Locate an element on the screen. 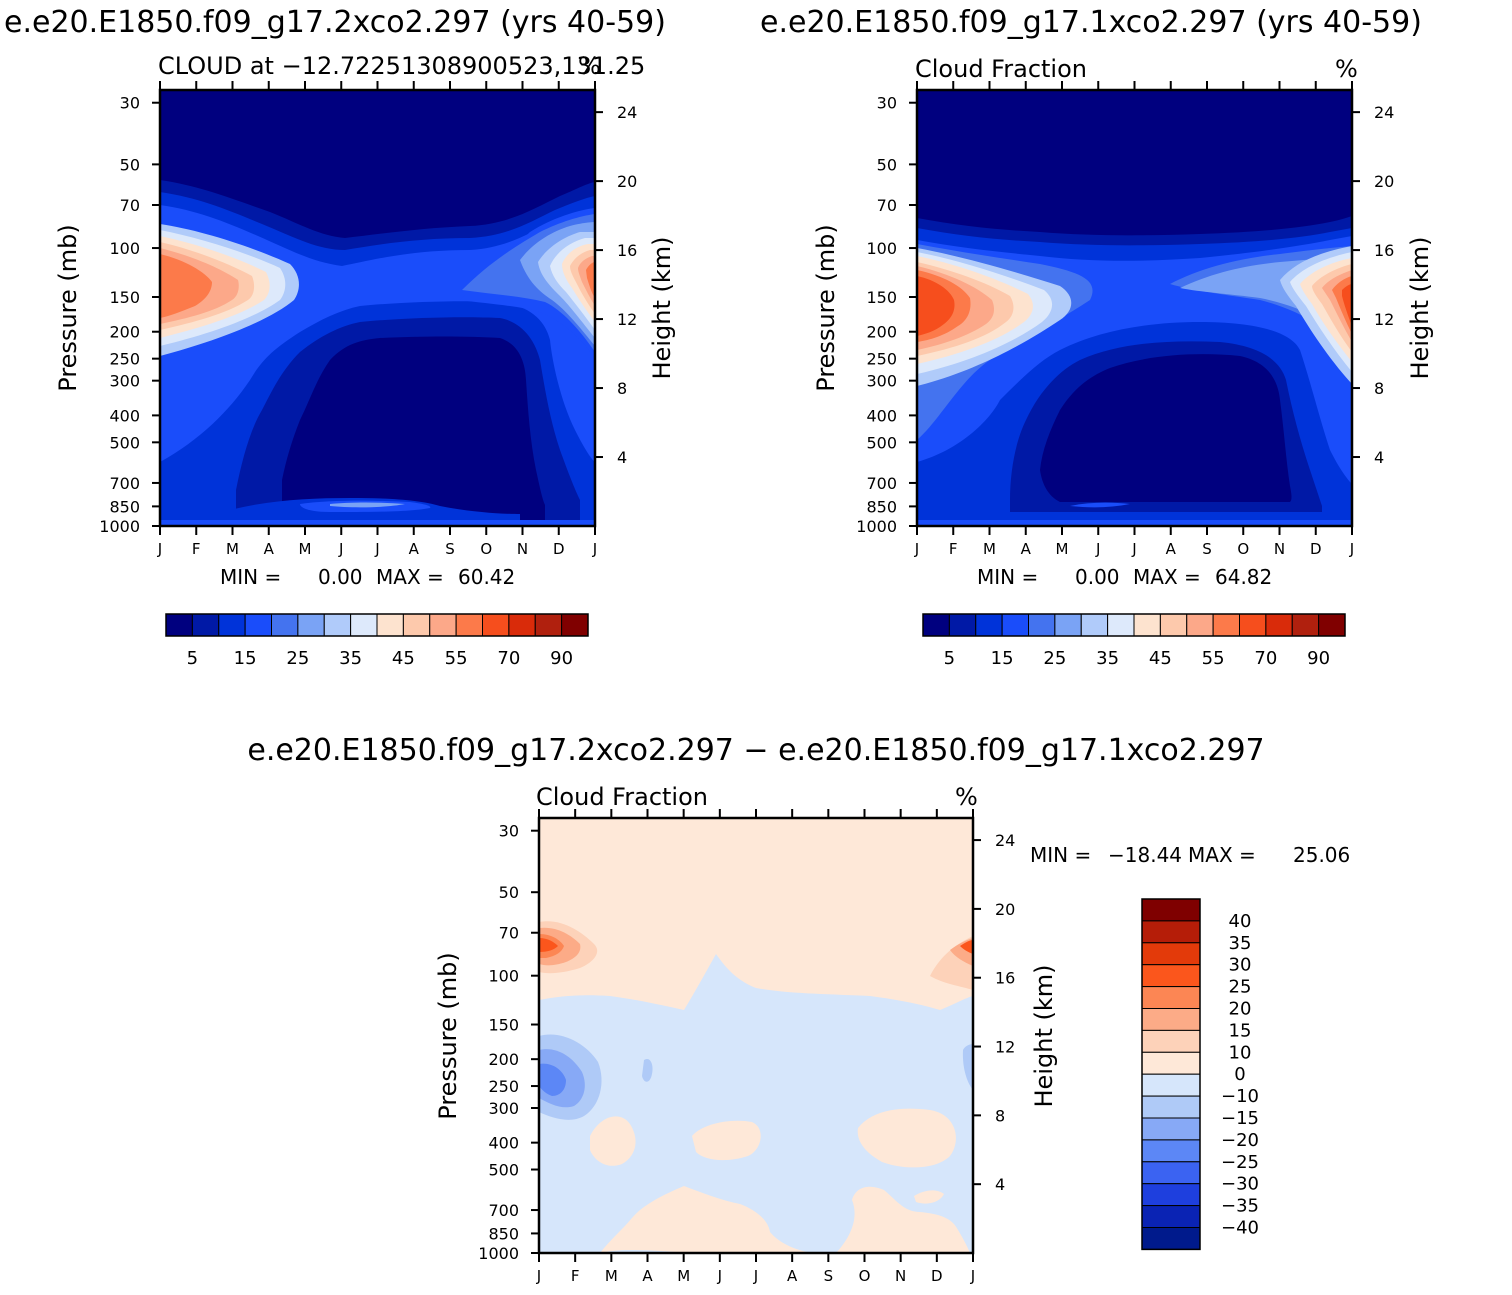 The height and width of the screenshot is (1295, 1512). colorbar-label: 30 is located at coordinates (1240, 965).